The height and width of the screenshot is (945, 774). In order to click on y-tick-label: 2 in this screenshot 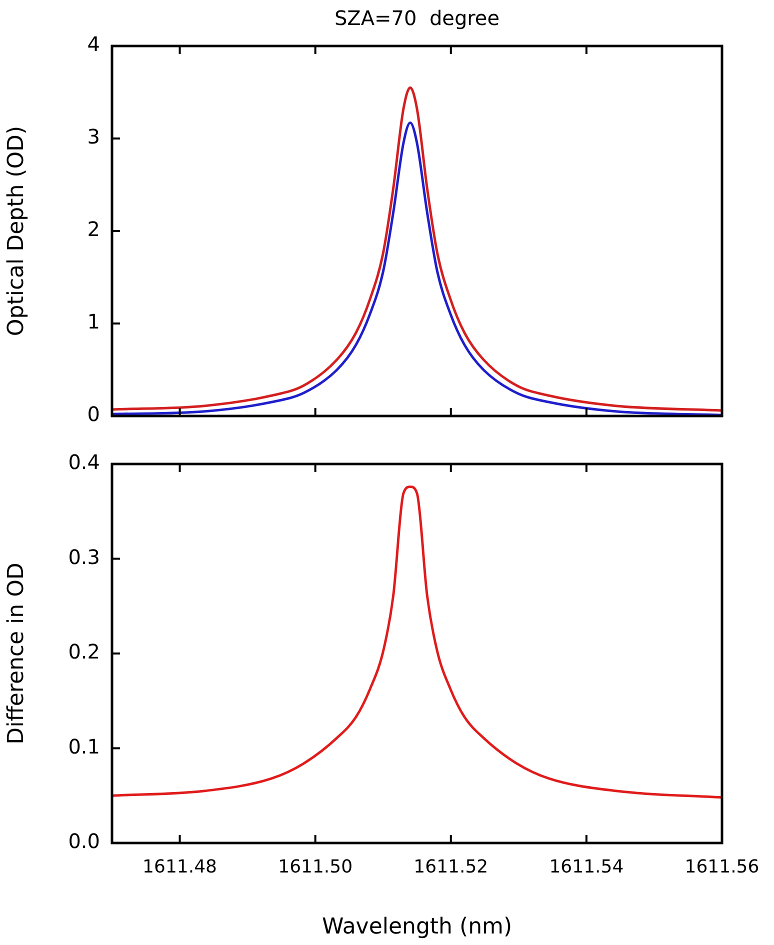, I will do `click(93, 229)`.